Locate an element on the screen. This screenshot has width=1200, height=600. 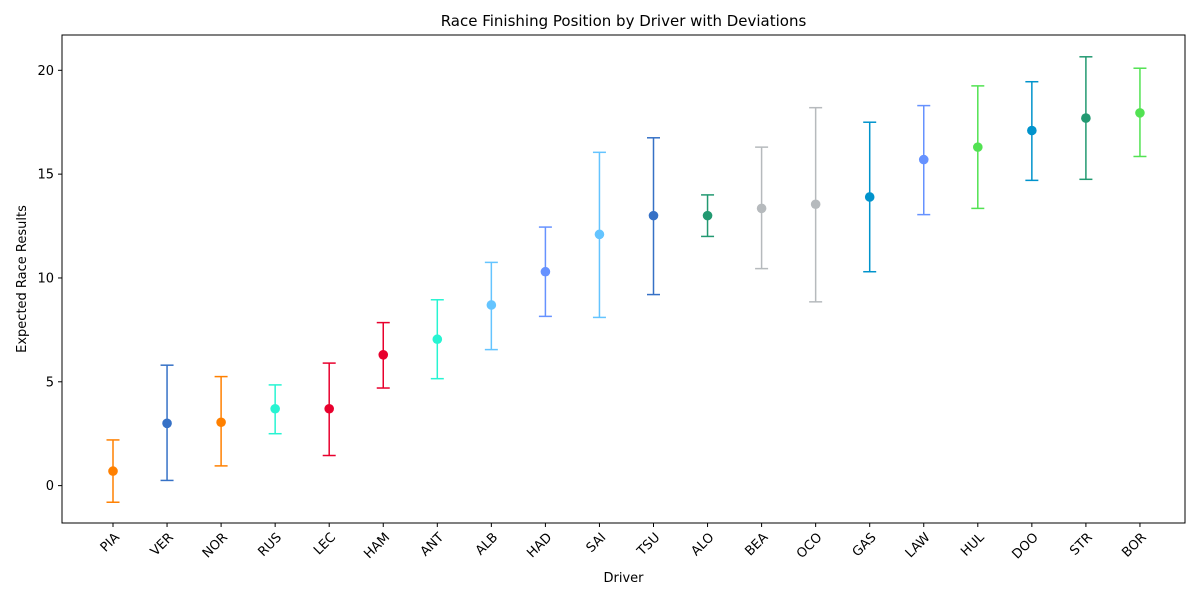
x-tick-label: BEA is located at coordinates (756, 544).